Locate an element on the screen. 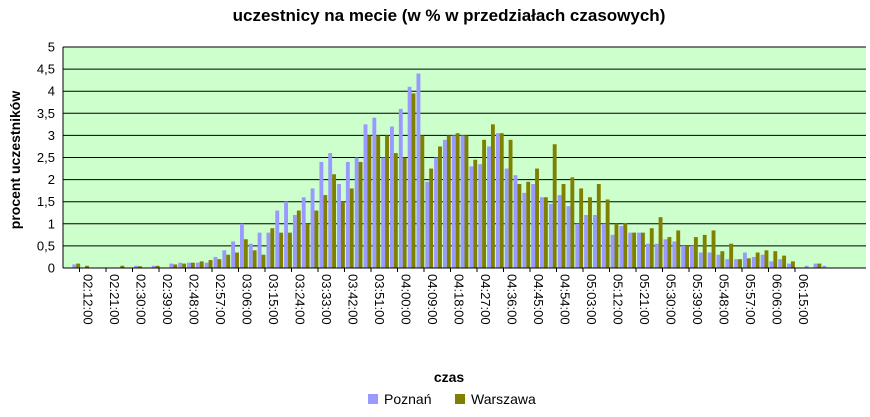 The height and width of the screenshot is (417, 870). x-tick-label: 05:03:00 is located at coordinates (591, 299).